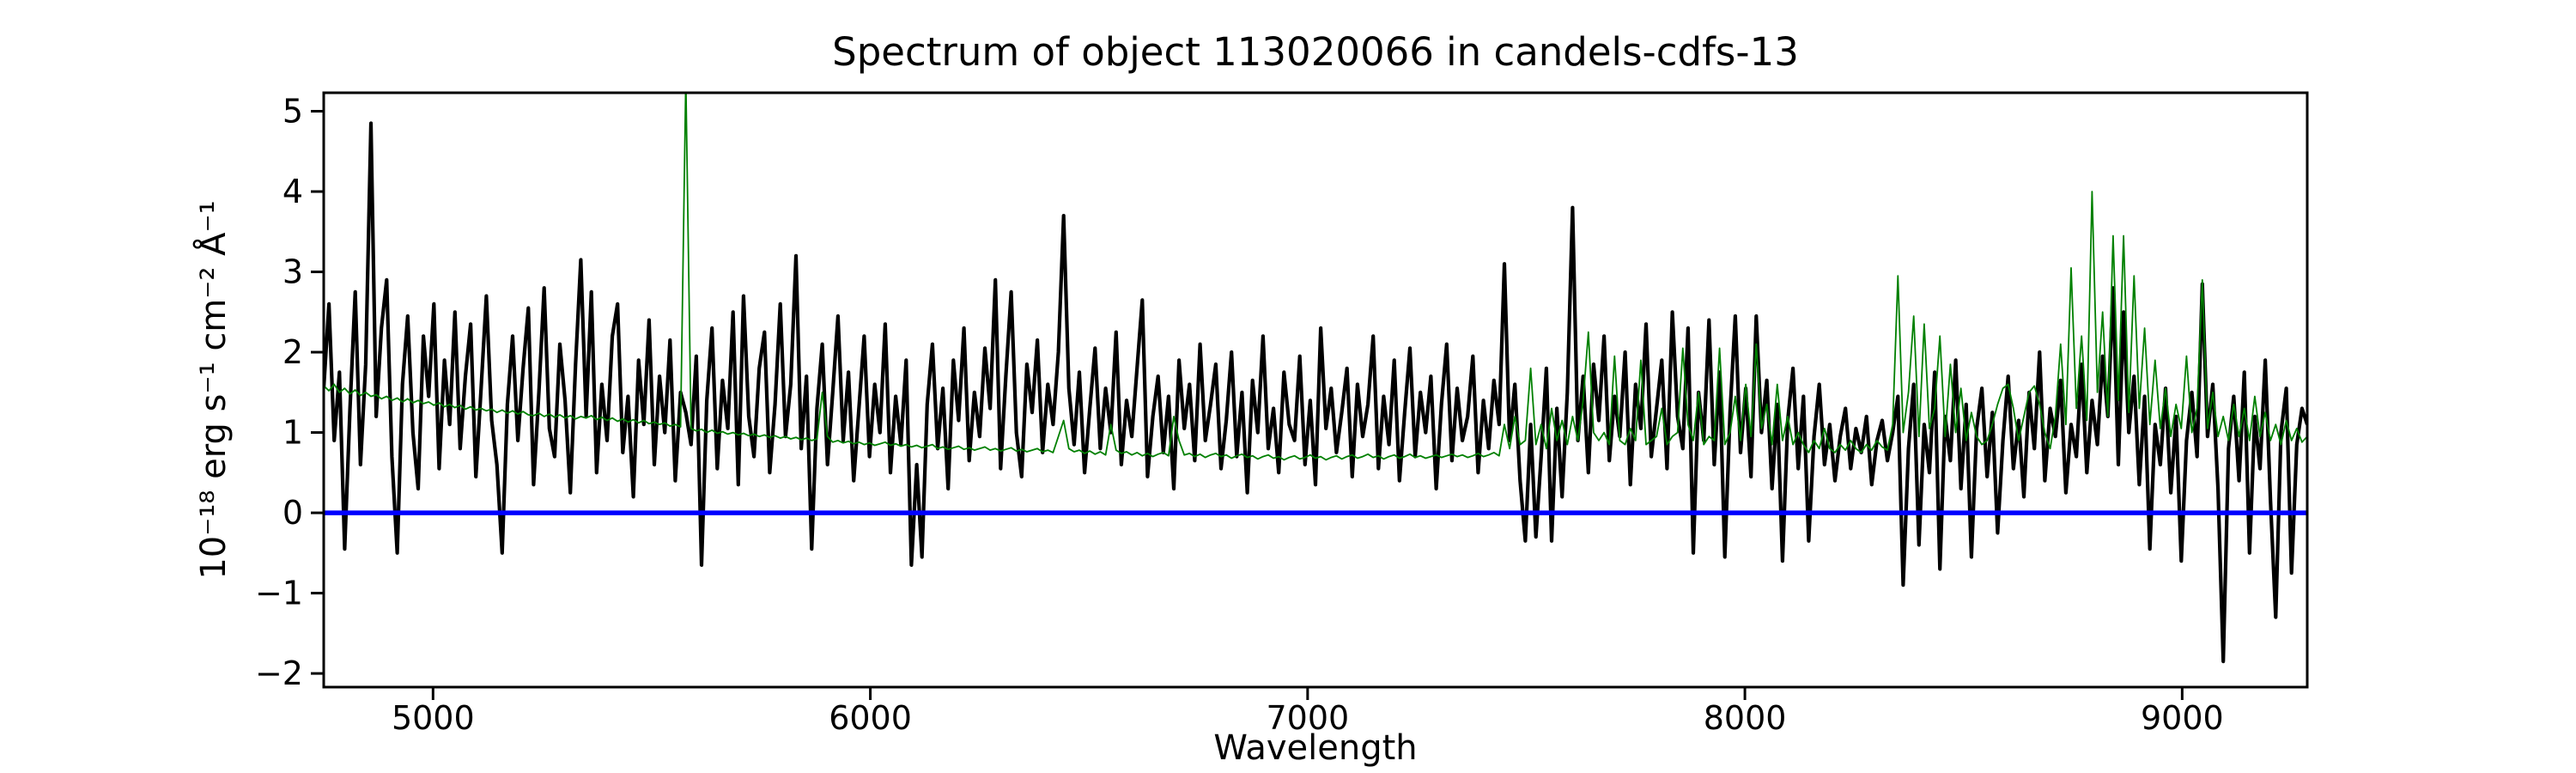 The image size is (2576, 773). I want to click on x-tick-label: 5000, so click(433, 718).